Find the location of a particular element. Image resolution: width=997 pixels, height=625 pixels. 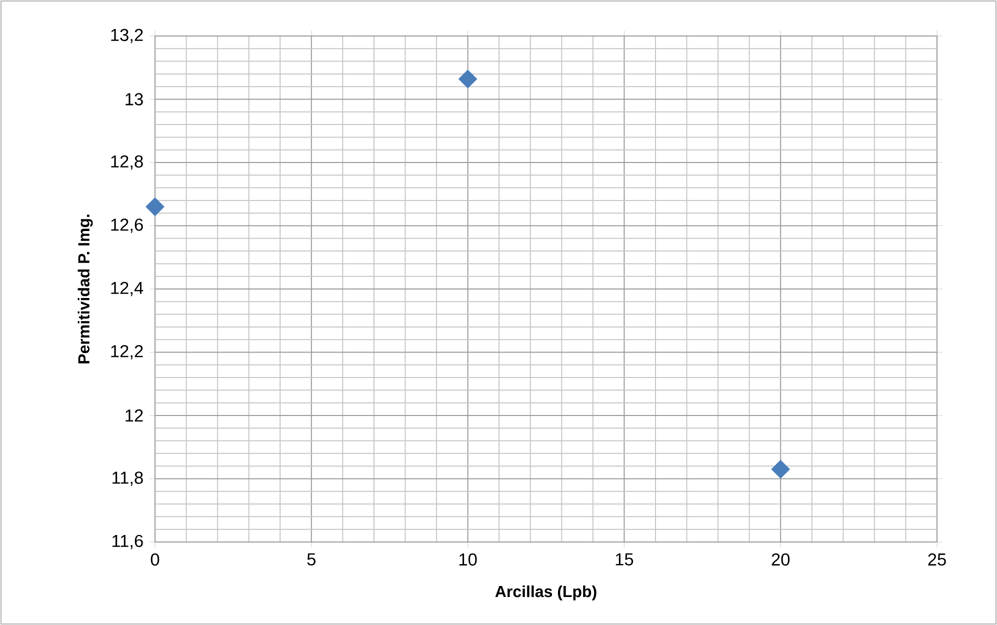

y-axis-title: Permitividad P. Img. is located at coordinates (85, 289).